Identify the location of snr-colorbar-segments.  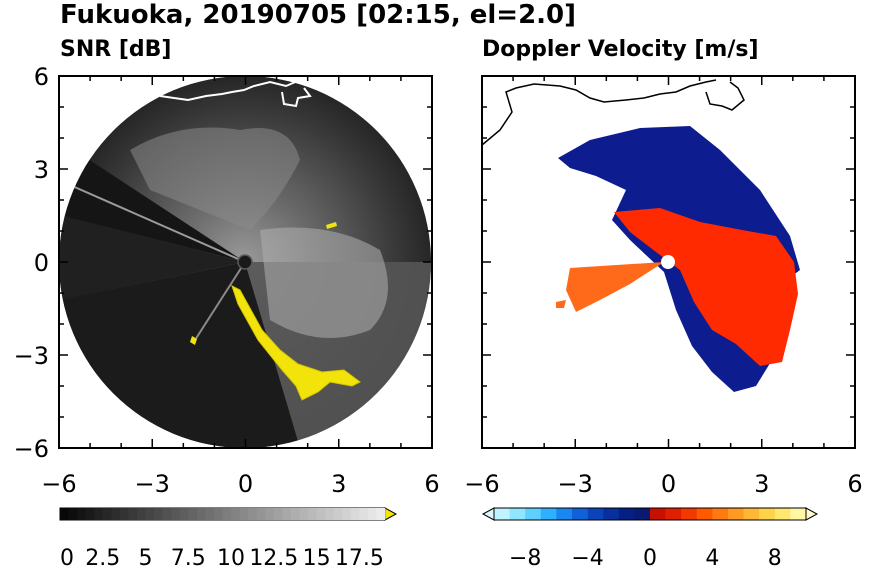
(223, 514).